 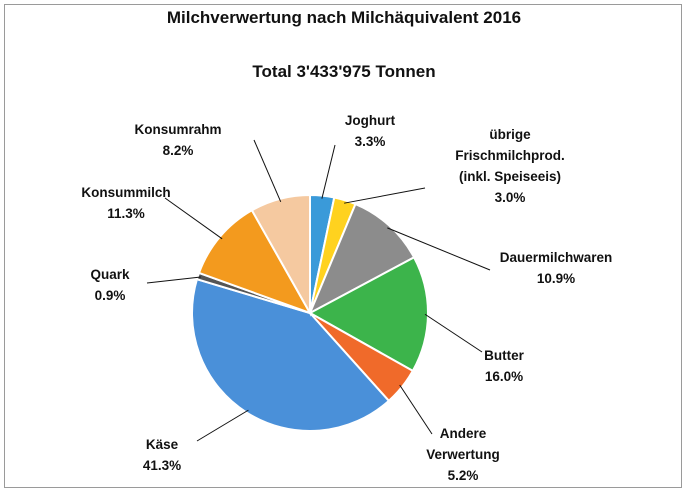 What do you see at coordinates (556, 268) in the screenshot?
I see `slice-label-dauermilchwaren: Dauermilchwaren 10.9%` at bounding box center [556, 268].